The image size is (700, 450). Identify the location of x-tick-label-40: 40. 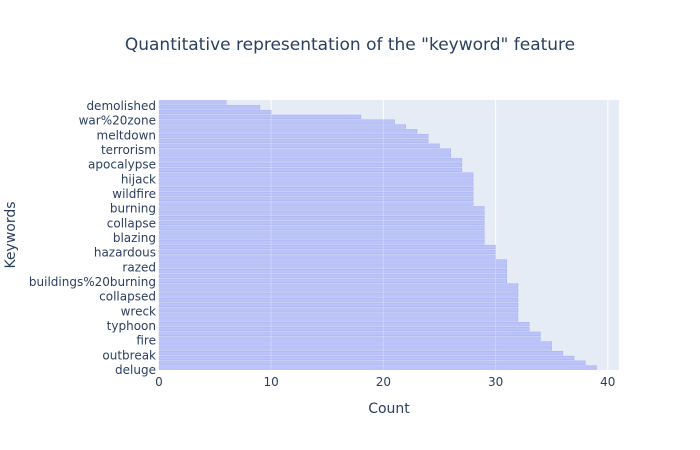
(607, 382).